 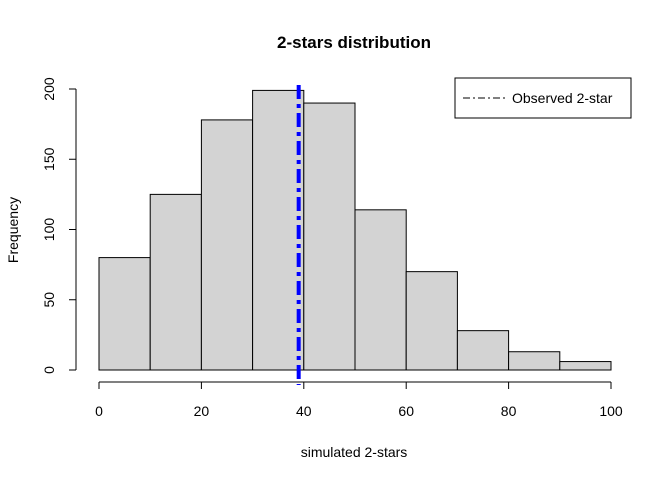 What do you see at coordinates (611, 411) in the screenshot?
I see `x-tick-label: 100` at bounding box center [611, 411].